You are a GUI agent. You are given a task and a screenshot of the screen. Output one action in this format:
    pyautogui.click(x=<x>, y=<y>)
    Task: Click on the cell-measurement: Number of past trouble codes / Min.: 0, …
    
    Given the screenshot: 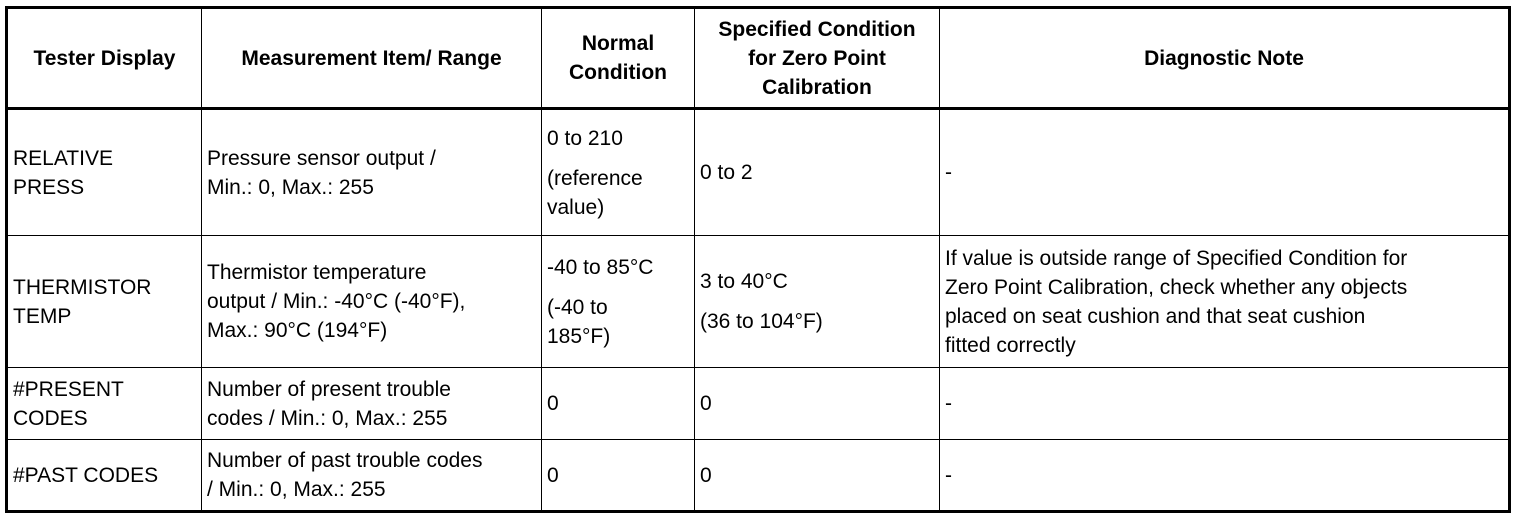 What is the action you would take?
    pyautogui.click(x=371, y=475)
    